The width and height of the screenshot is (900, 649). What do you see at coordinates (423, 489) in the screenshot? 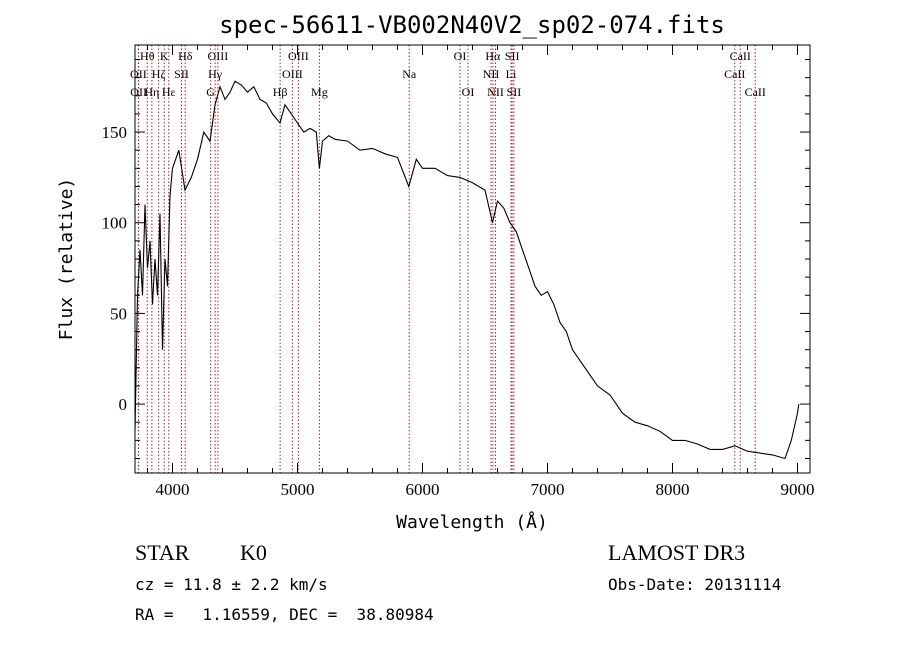
I see `x-tick-label: 6000` at bounding box center [423, 489].